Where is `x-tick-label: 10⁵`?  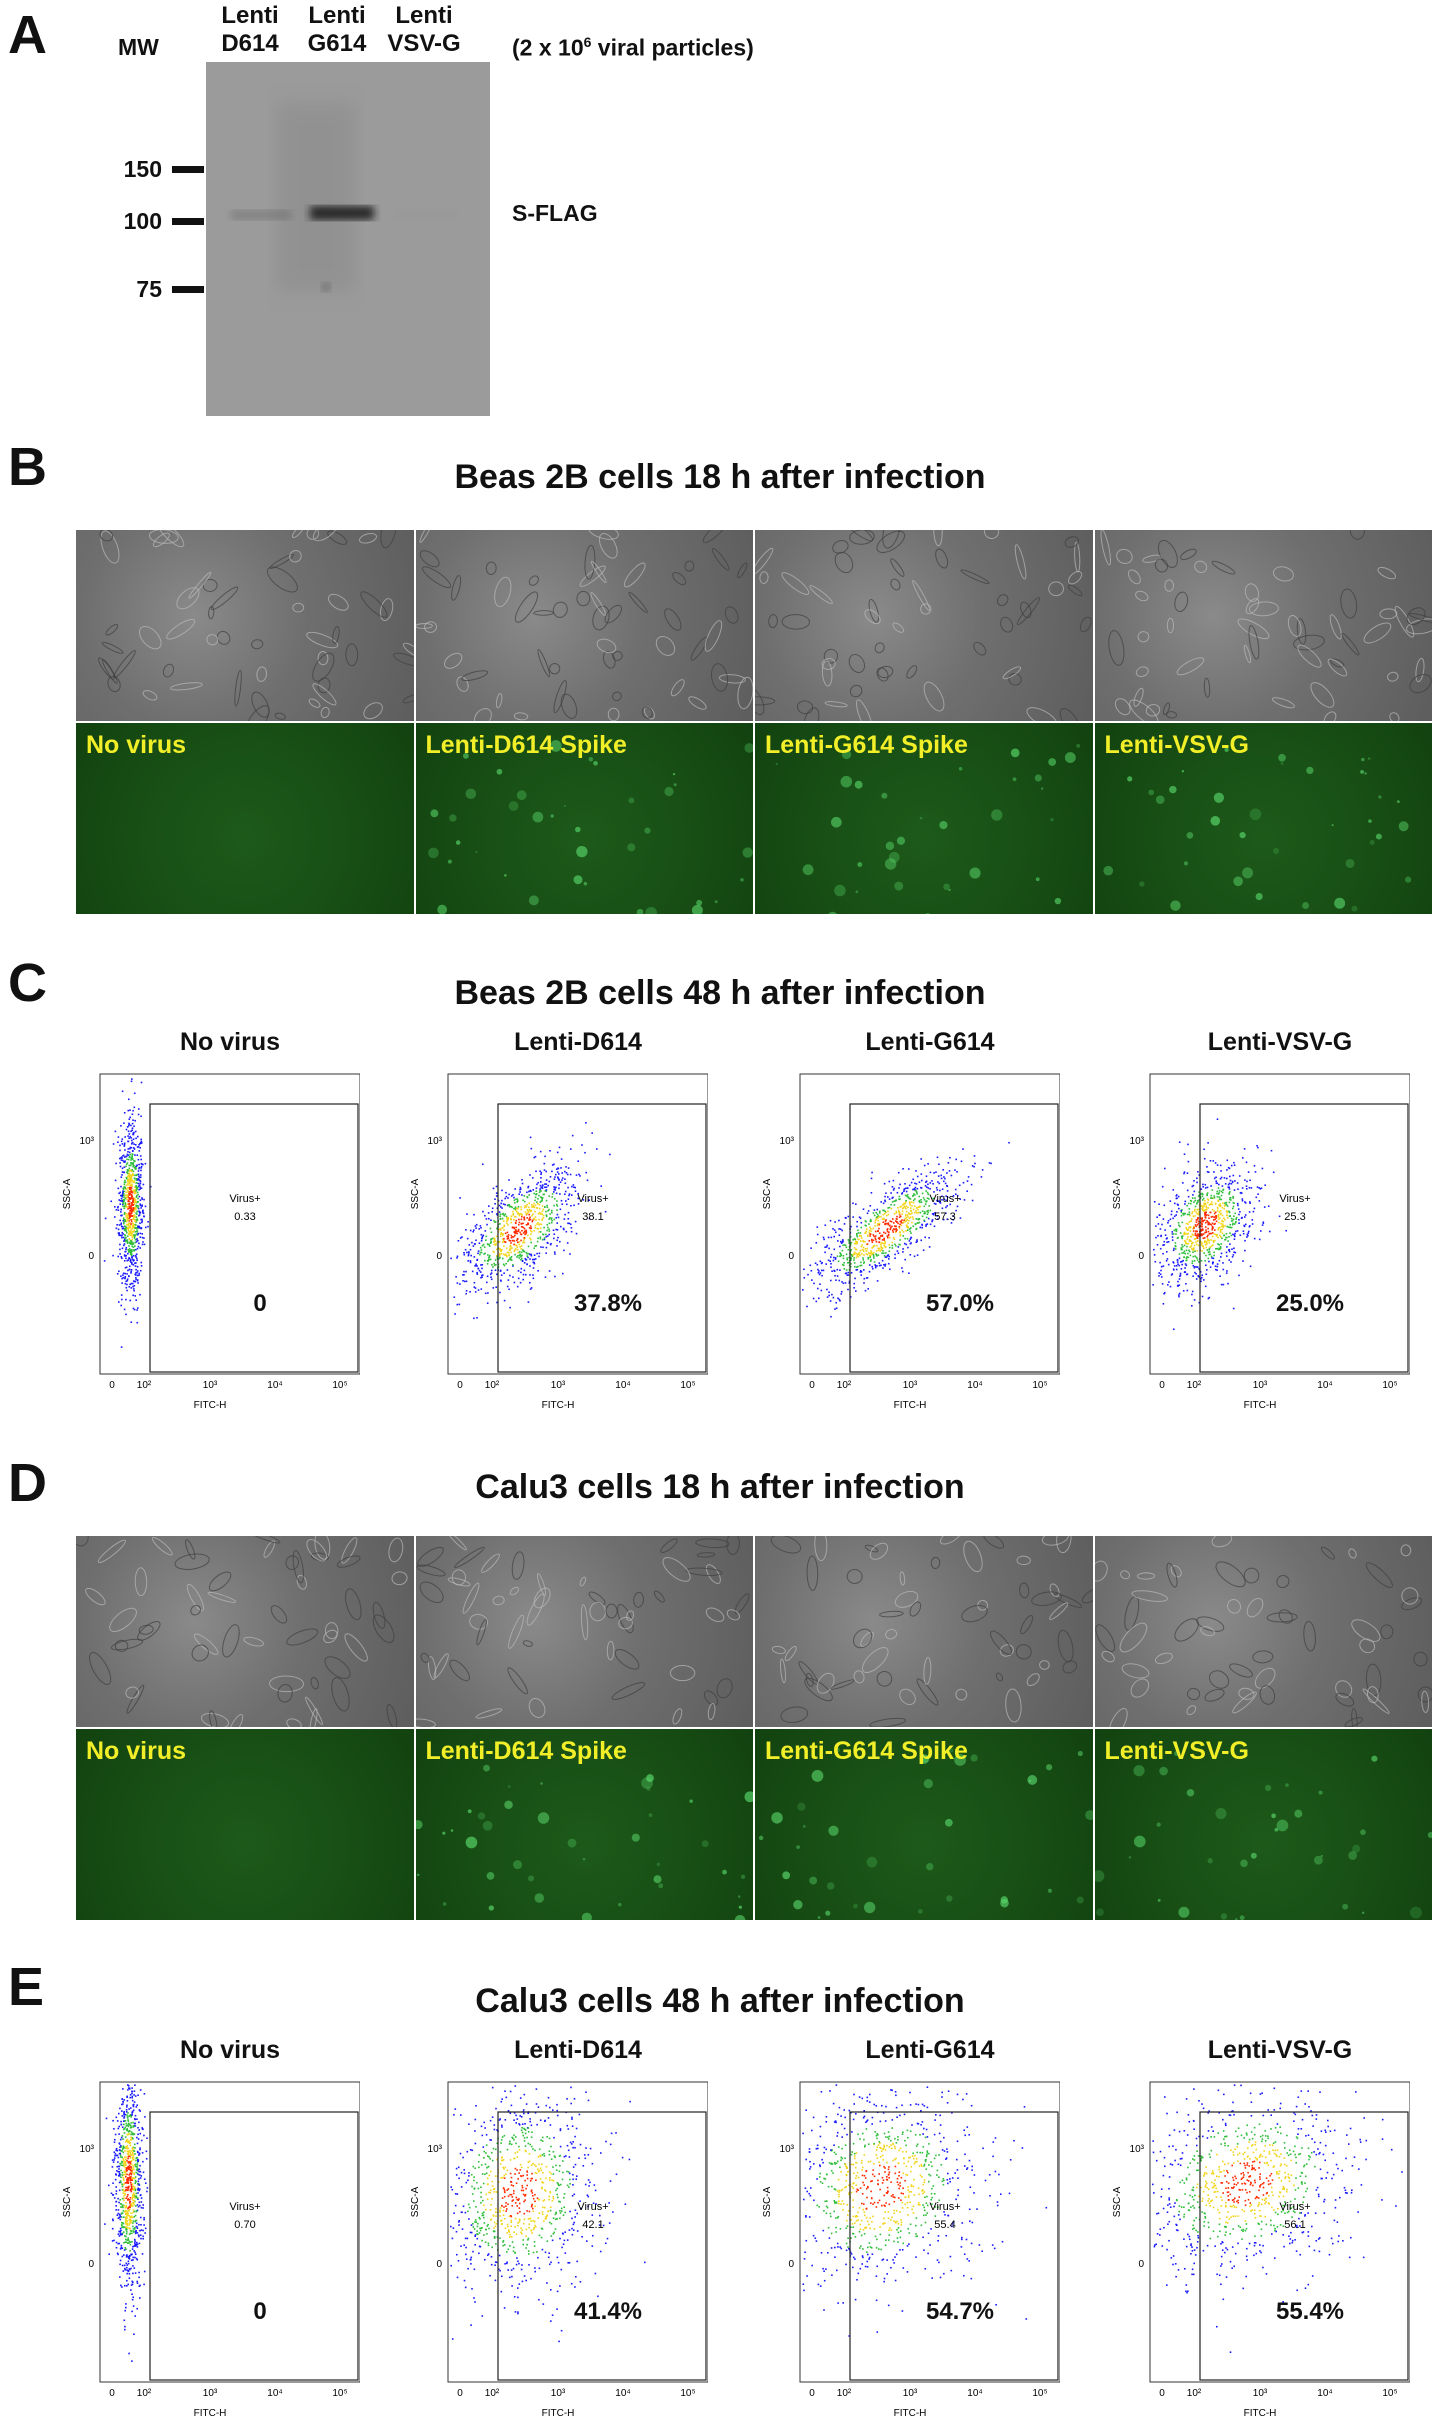
x-tick-label: 10⁵ is located at coordinates (339, 1385).